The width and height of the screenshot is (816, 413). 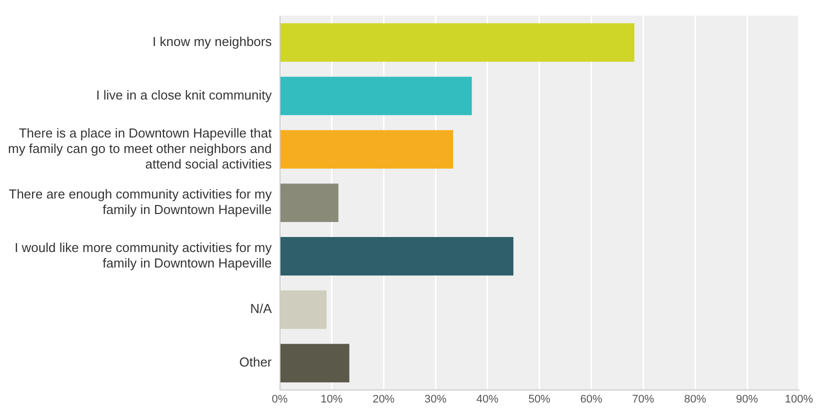 I want to click on x-tick-label: 60%, so click(x=591, y=399).